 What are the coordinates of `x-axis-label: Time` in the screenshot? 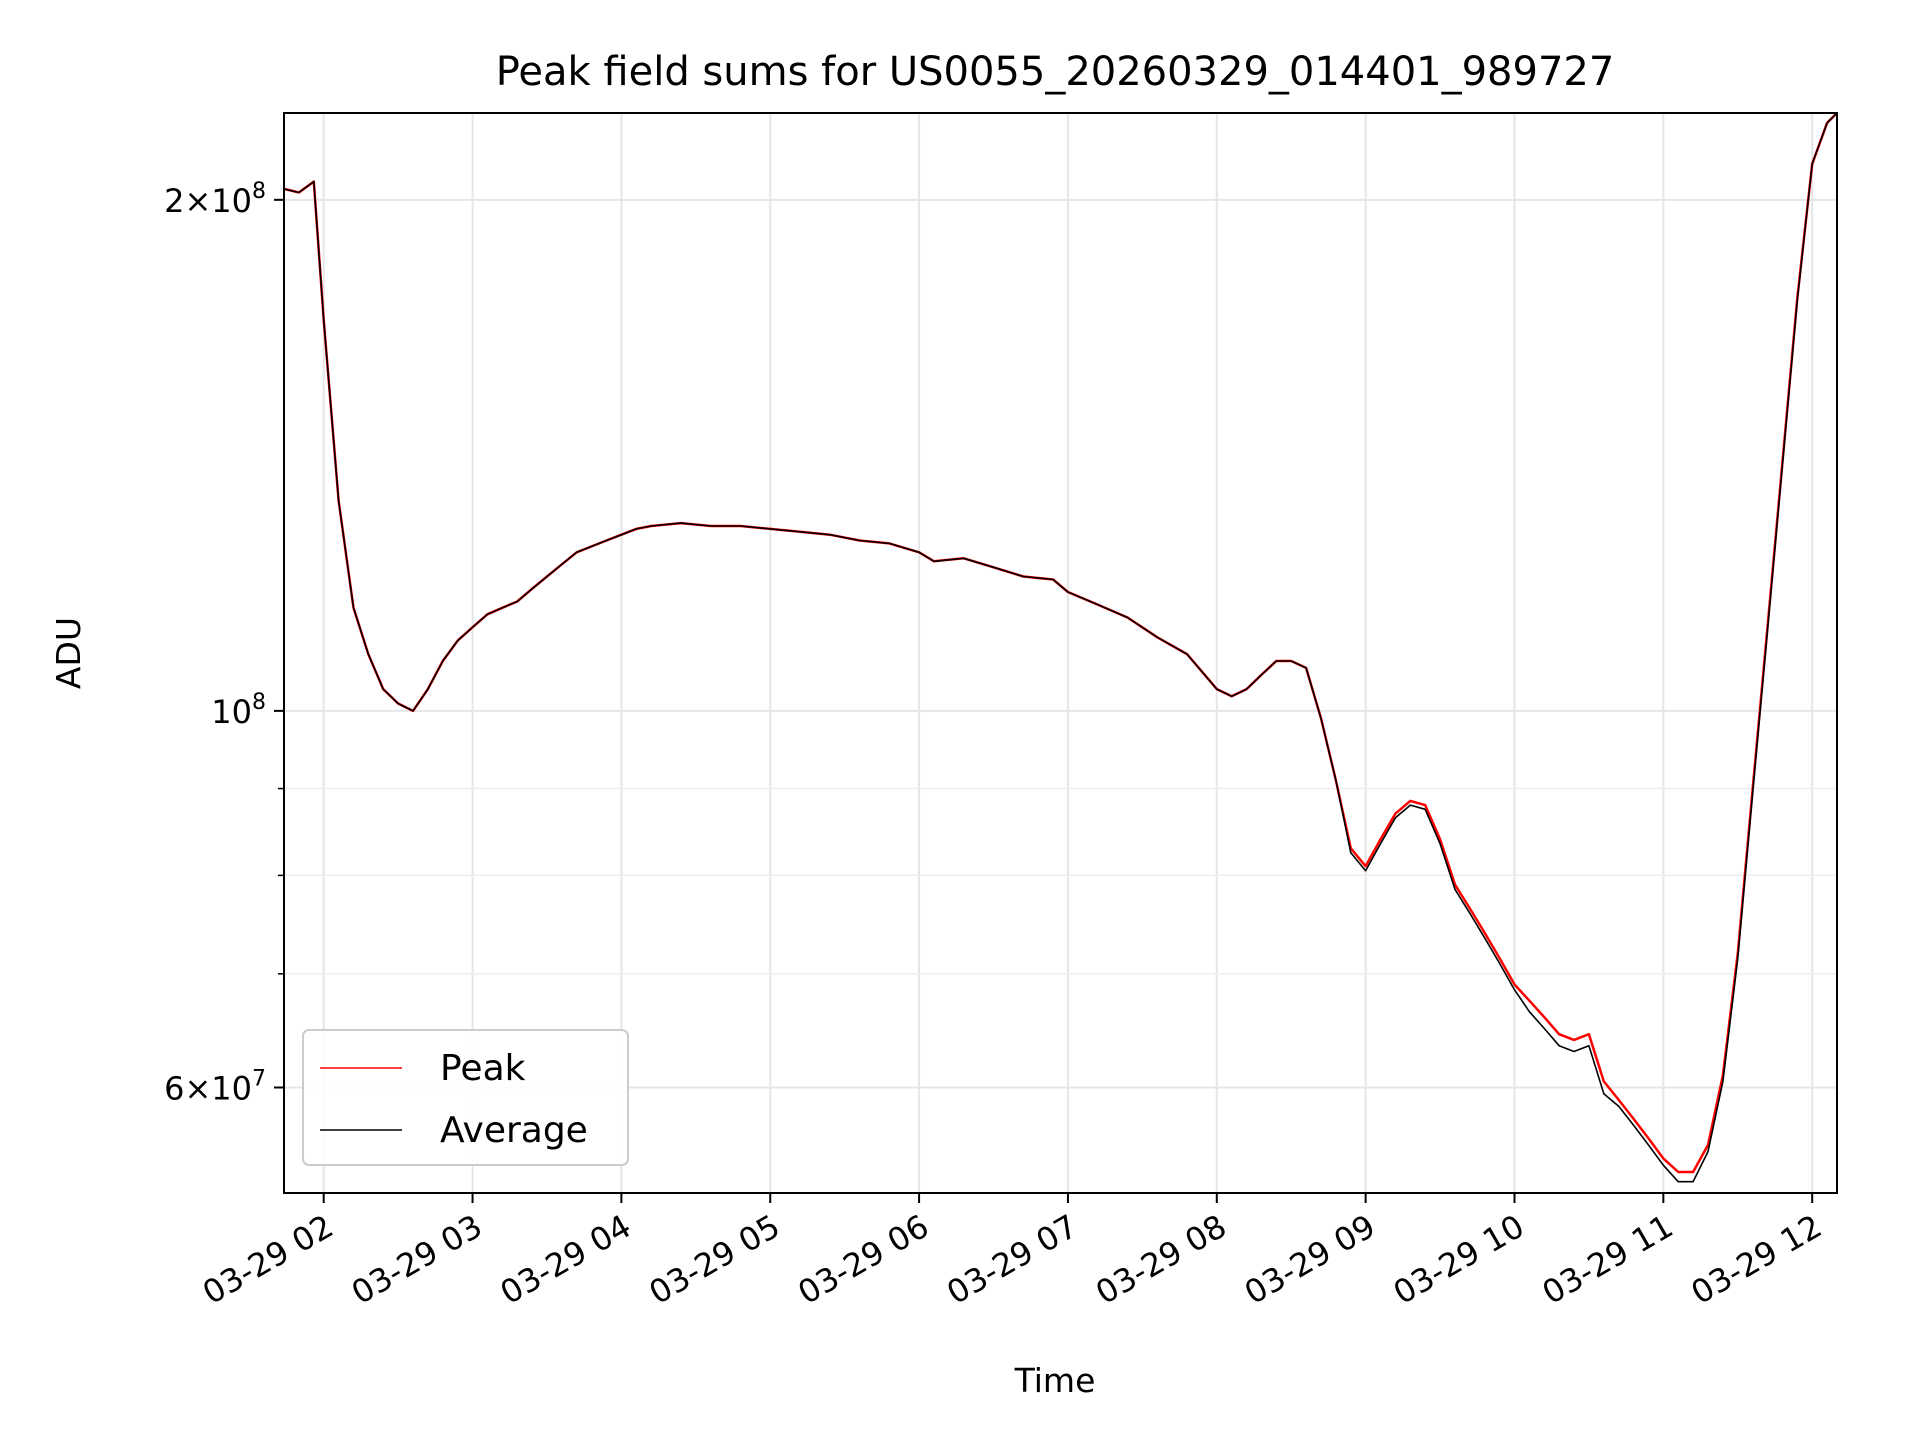 It's located at (1055, 1380).